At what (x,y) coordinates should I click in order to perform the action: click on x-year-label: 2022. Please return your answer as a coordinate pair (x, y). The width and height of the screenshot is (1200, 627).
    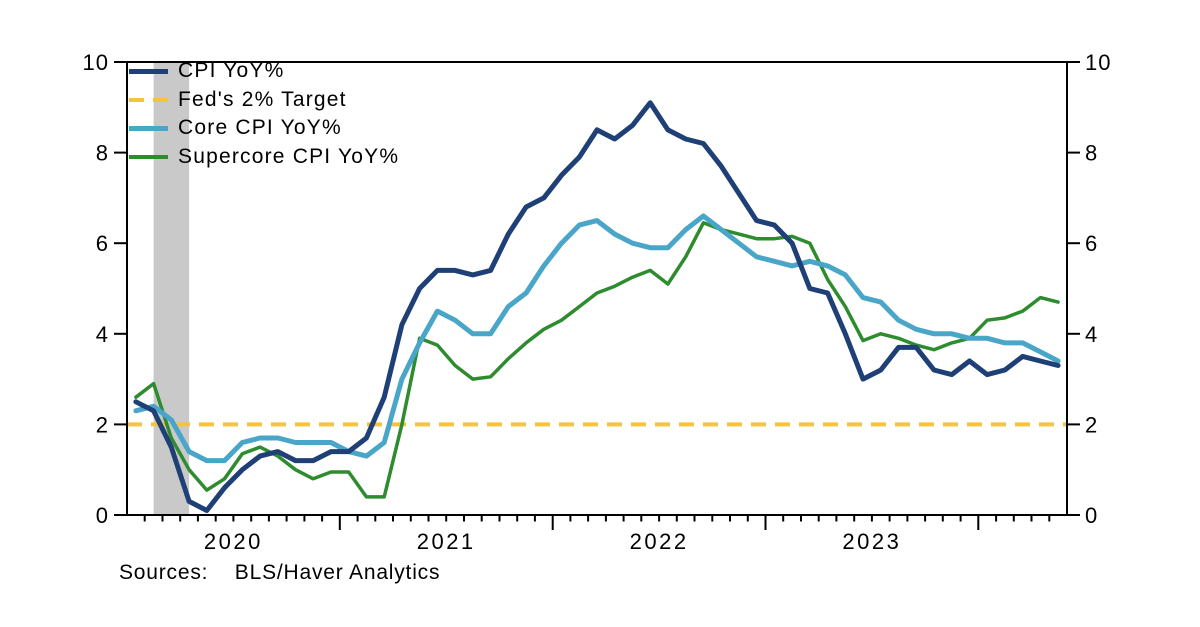
    Looking at the image, I should click on (659, 541).